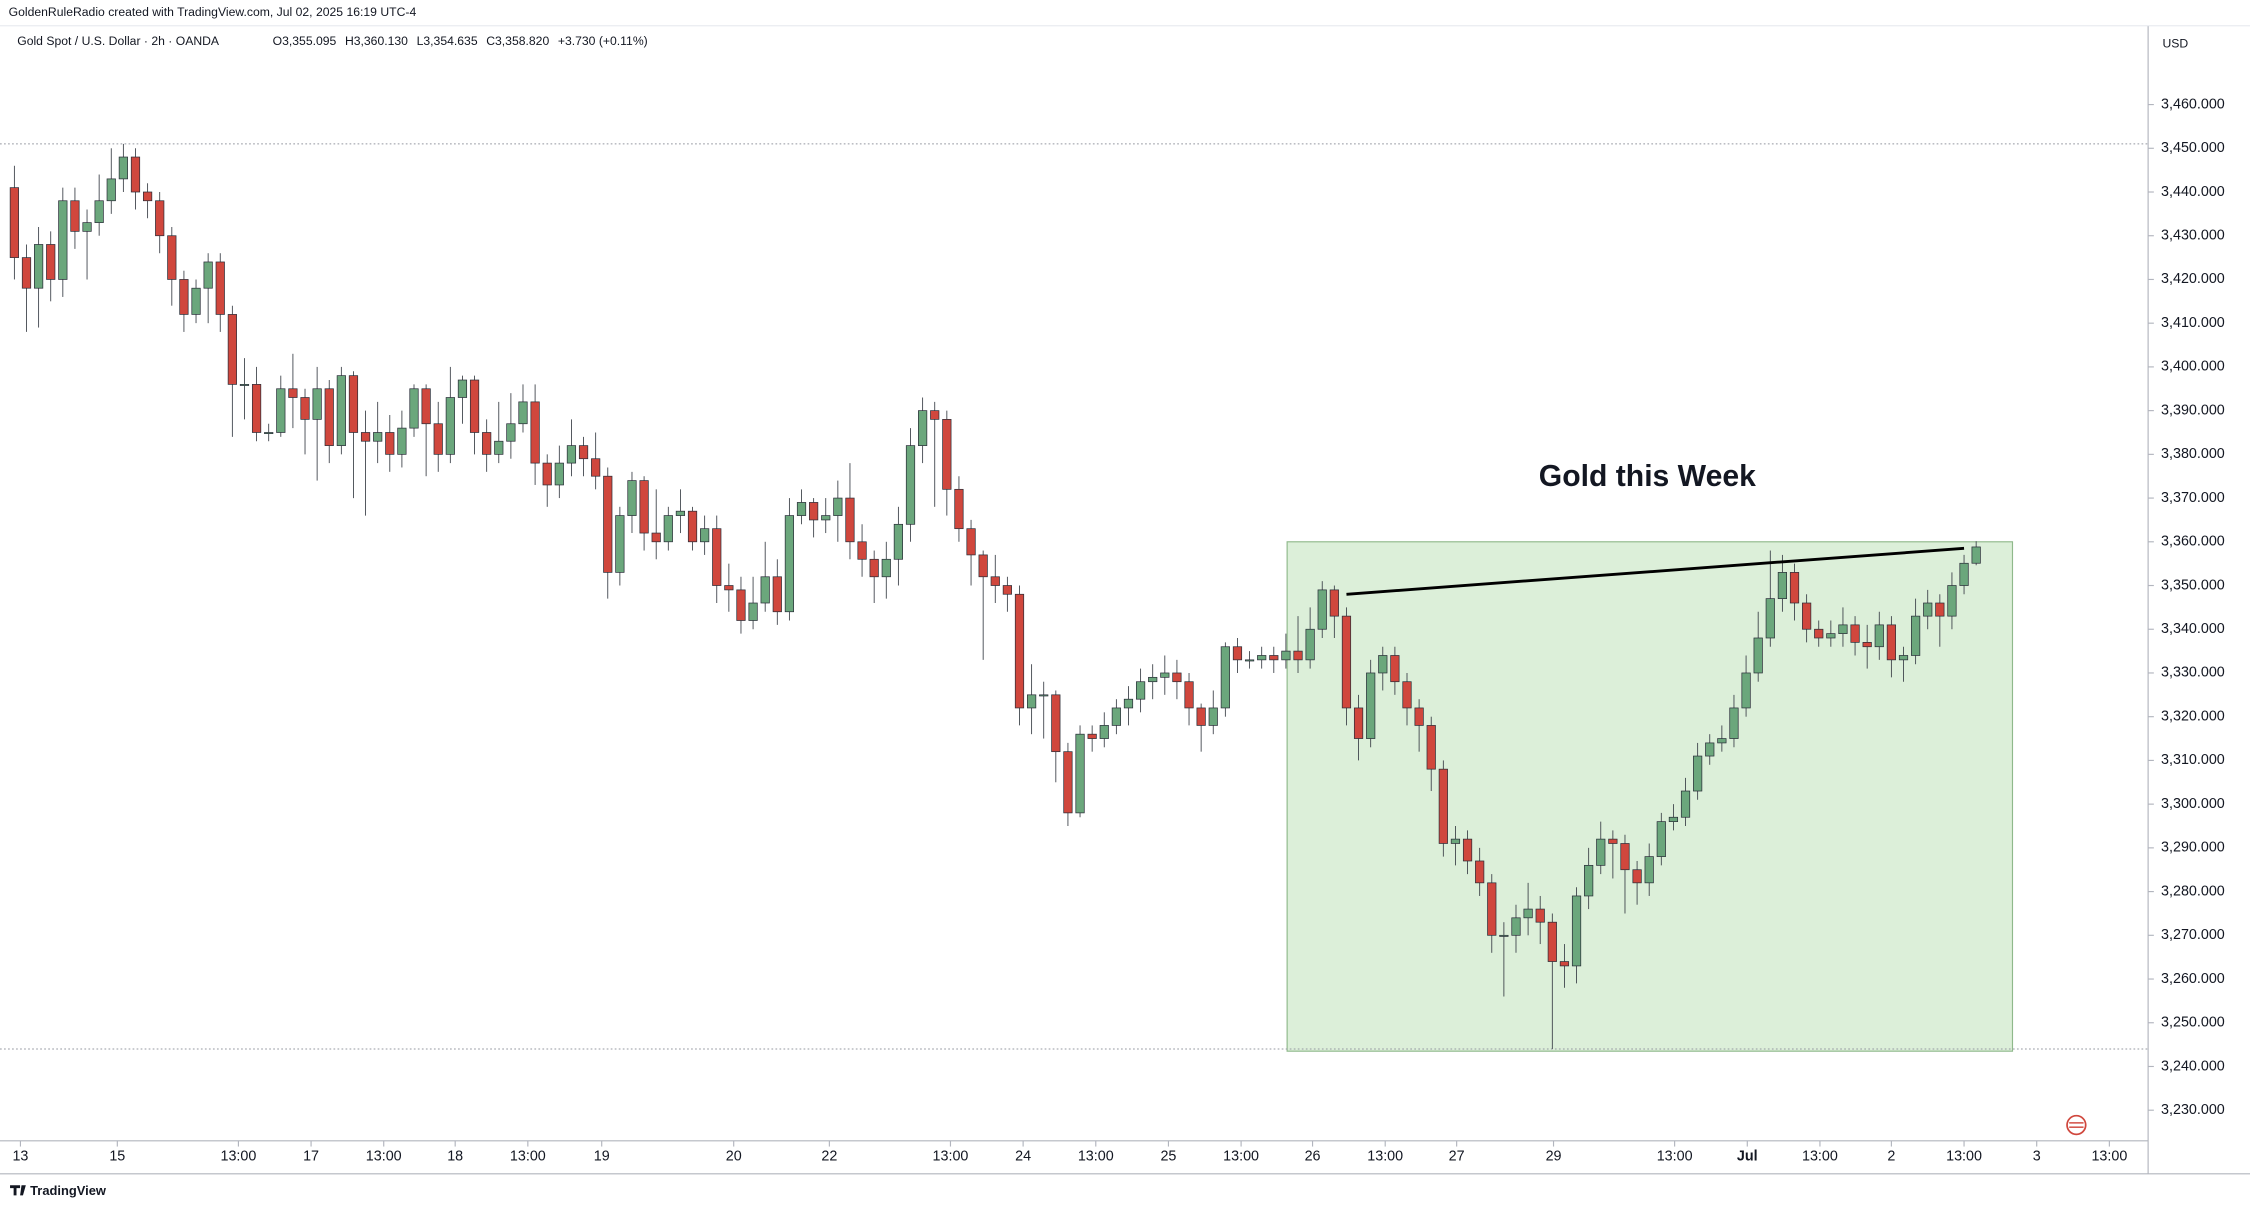  What do you see at coordinates (1647, 476) in the screenshot?
I see `annotation-text: Gold this Week` at bounding box center [1647, 476].